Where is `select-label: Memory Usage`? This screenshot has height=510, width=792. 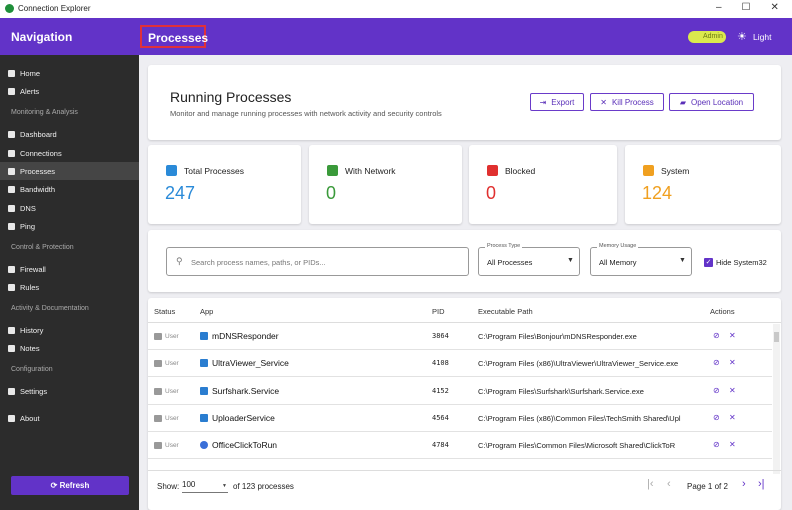 select-label: Memory Usage is located at coordinates (618, 246).